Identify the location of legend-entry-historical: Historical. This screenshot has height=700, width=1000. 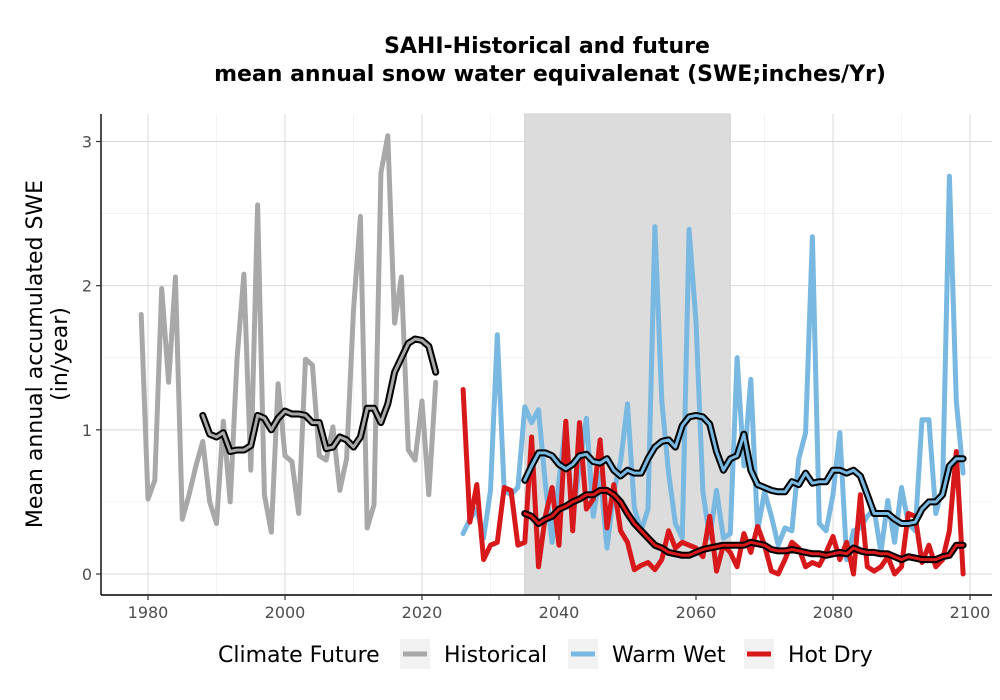
(473, 654).